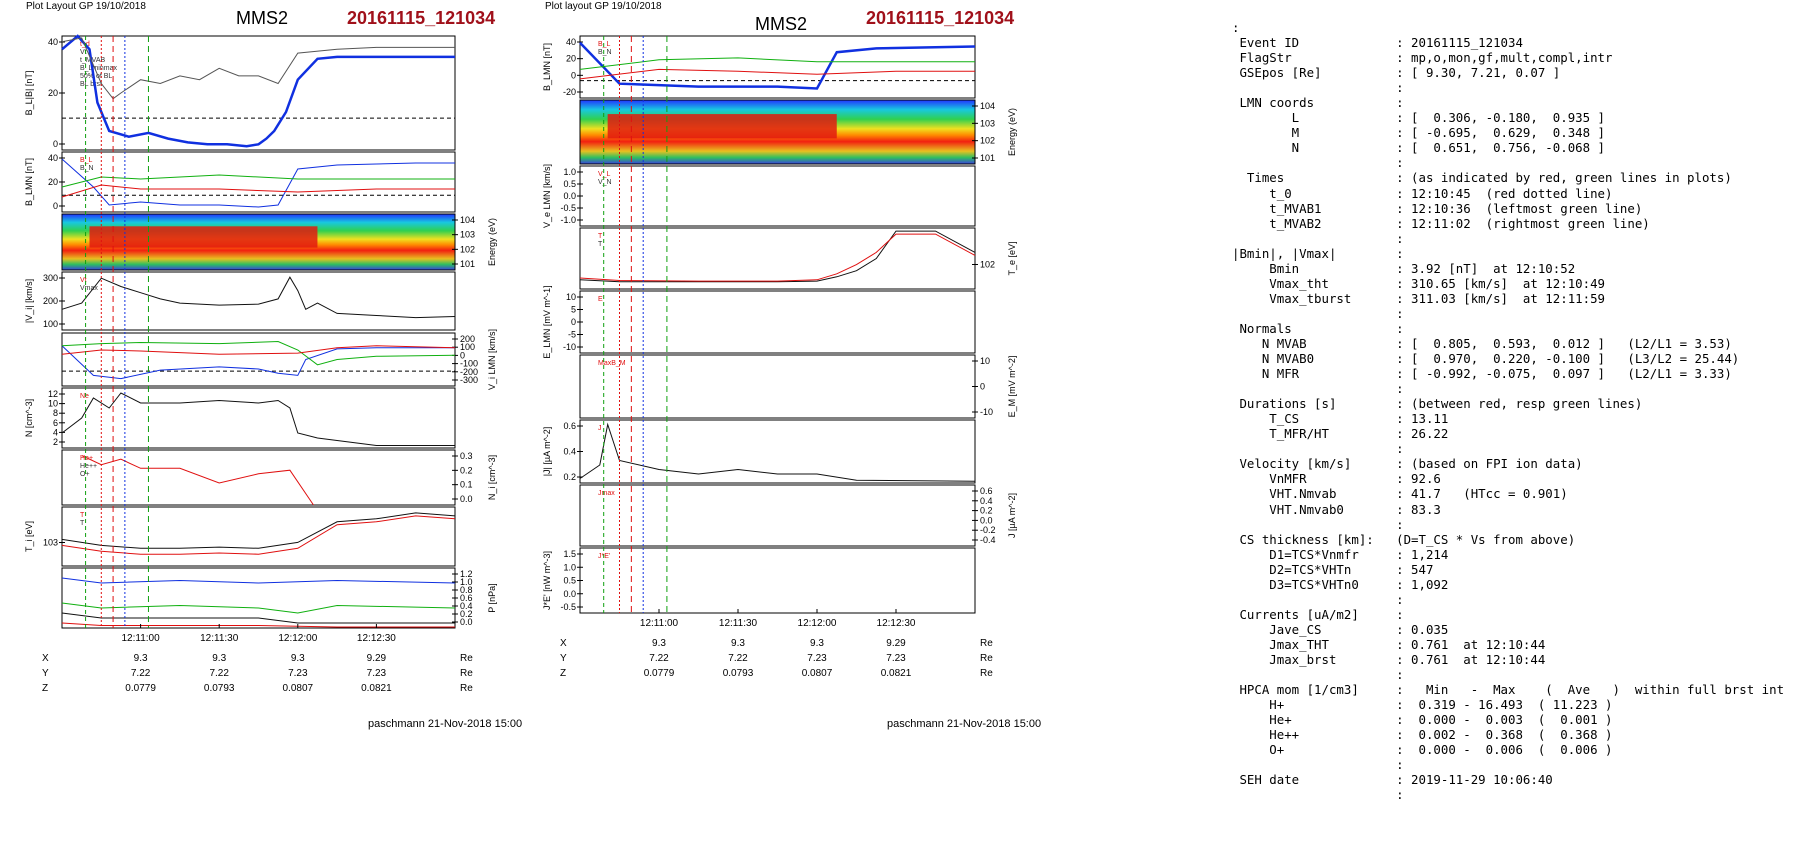  What do you see at coordinates (53, 42) in the screenshot?
I see `y-tick-label: 40` at bounding box center [53, 42].